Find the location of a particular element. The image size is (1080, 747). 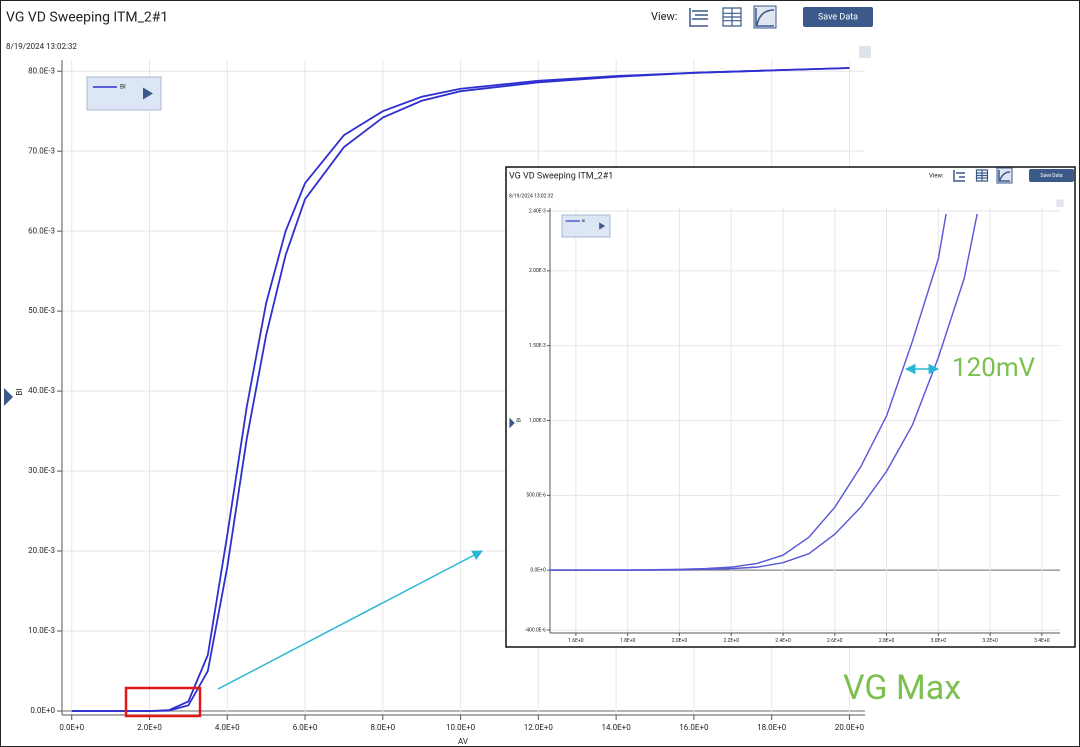

x-tick-label: 1.6E+0 is located at coordinates (576, 641).